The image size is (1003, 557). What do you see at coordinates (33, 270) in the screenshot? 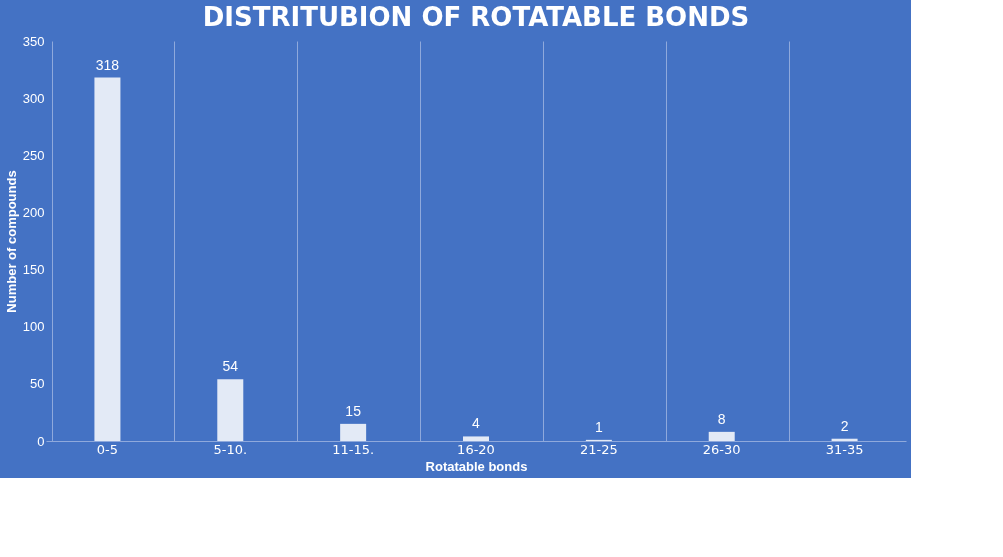
I see `y-tick-label: 150` at bounding box center [33, 270].